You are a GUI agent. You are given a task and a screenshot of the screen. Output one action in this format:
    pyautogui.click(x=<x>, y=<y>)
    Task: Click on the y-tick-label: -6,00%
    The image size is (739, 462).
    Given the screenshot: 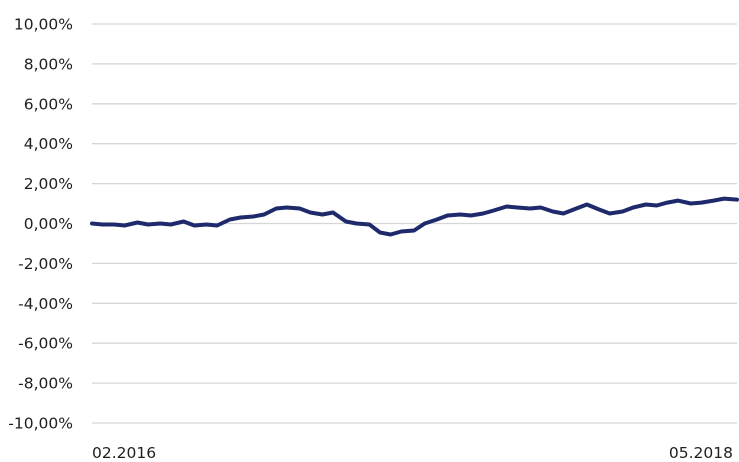 What is the action you would take?
    pyautogui.click(x=45, y=344)
    